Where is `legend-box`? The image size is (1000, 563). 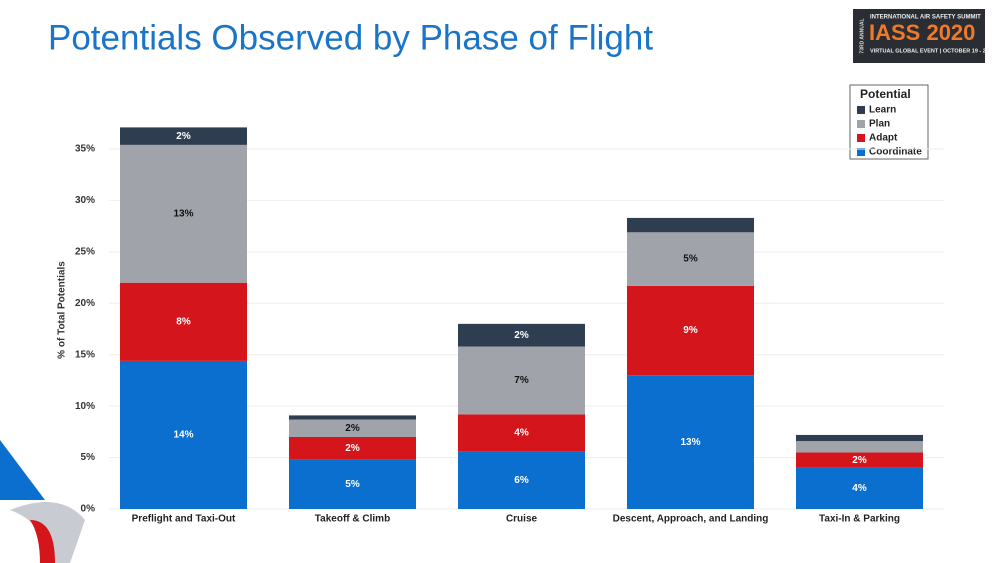
legend-box is located at coordinates (889, 122).